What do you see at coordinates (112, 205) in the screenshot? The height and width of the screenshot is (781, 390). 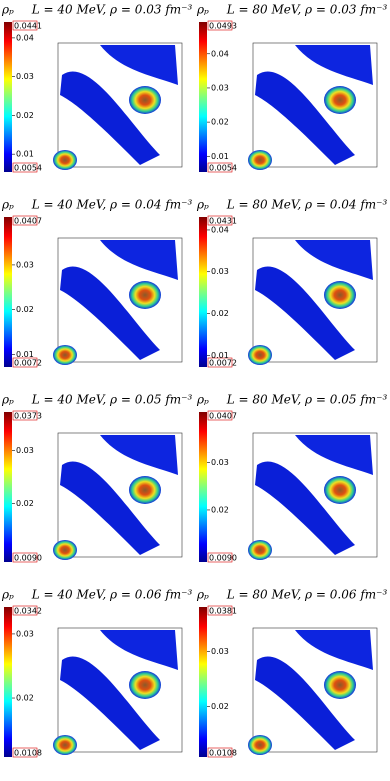 I see `panel-title: L = 40 MeV, ρ = 0.04 fm⁻³` at bounding box center [112, 205].